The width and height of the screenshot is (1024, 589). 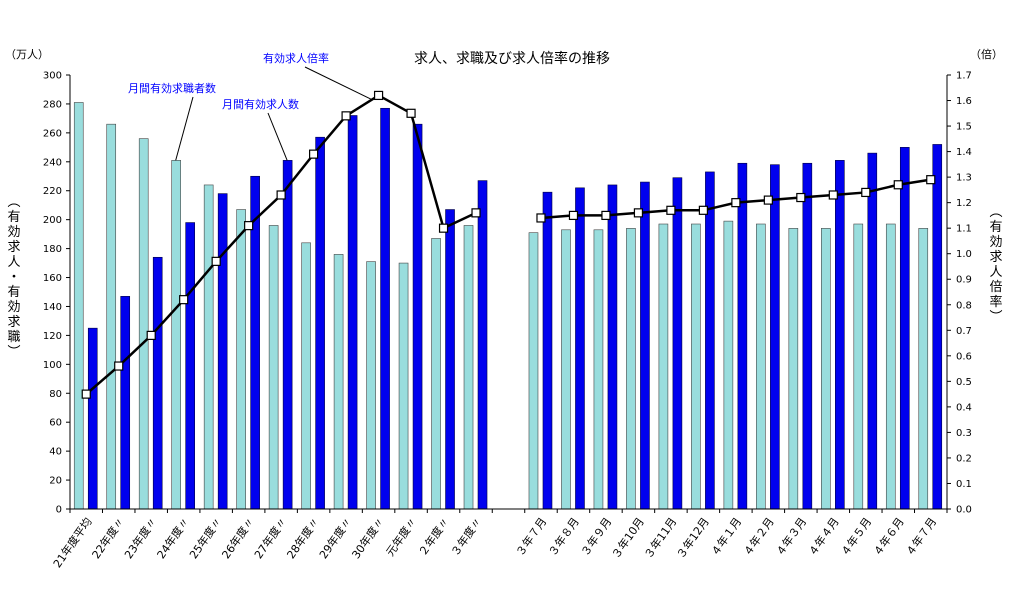 I want to click on x-tick-label: ３年７月, so click(x=531, y=537).